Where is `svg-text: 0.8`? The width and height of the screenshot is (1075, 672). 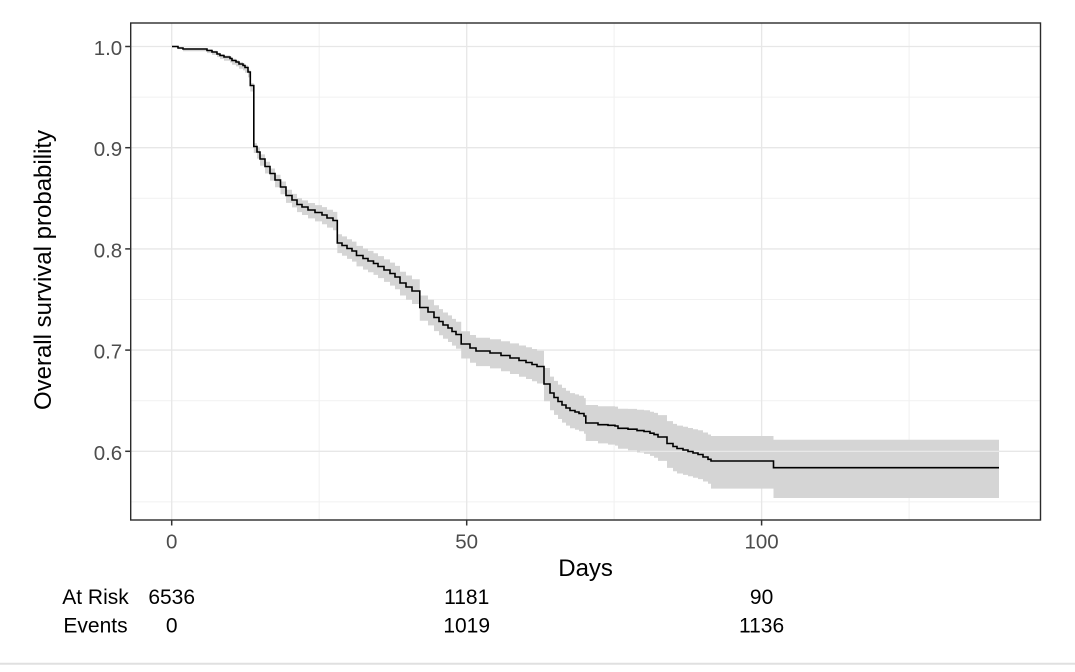 svg-text: 0.8 is located at coordinates (108, 250).